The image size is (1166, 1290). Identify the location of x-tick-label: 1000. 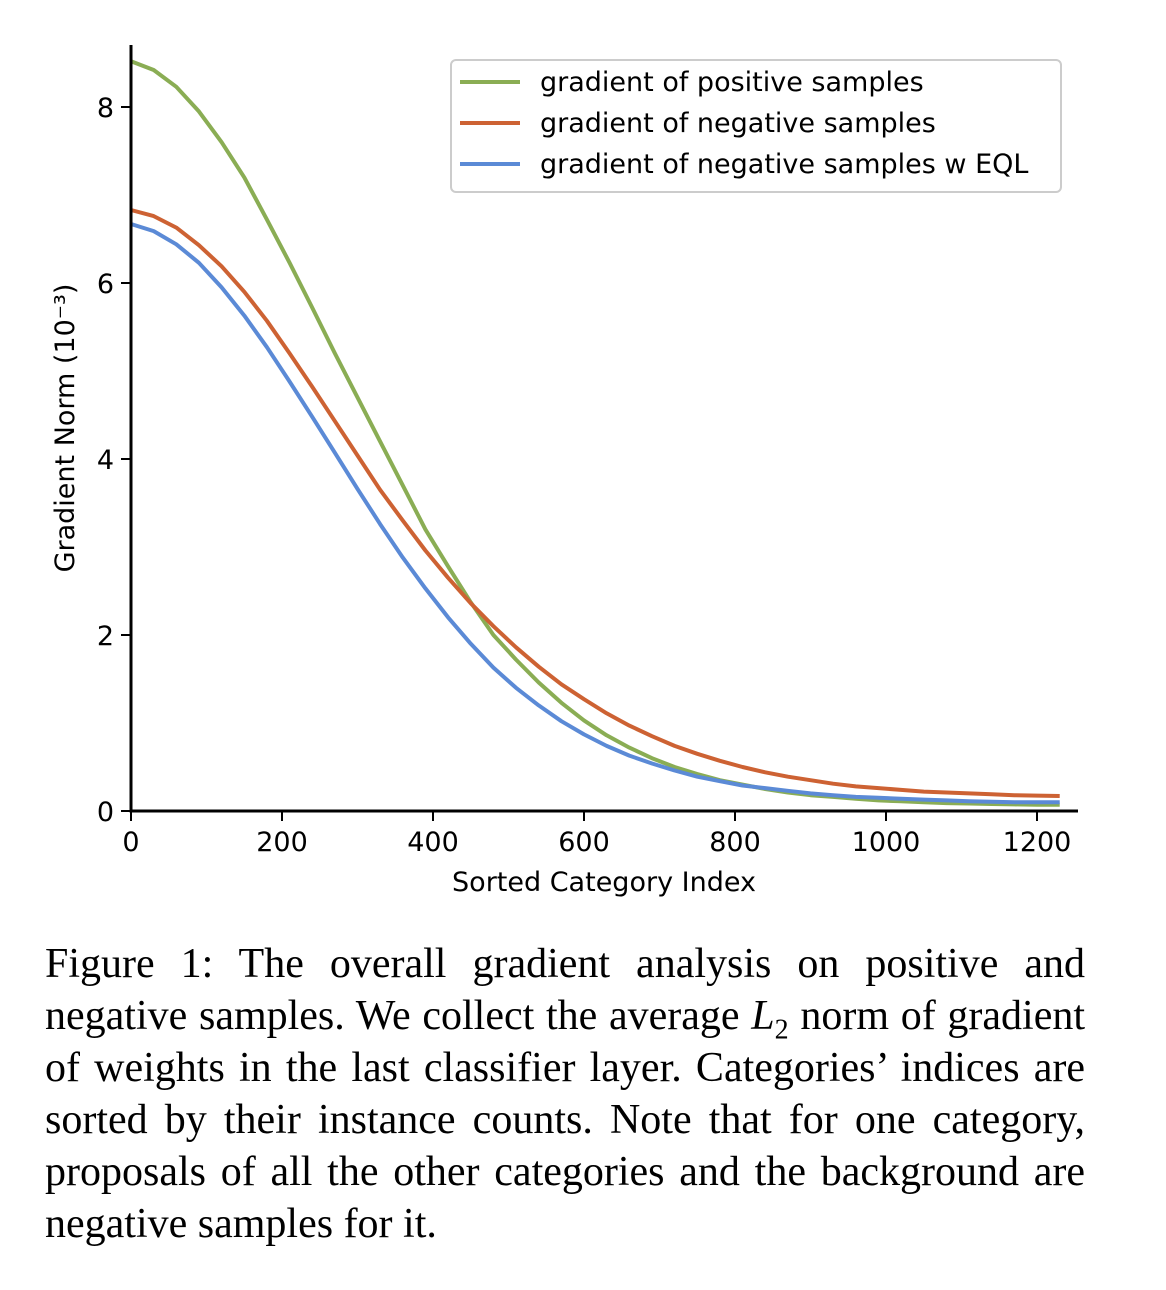
(886, 842).